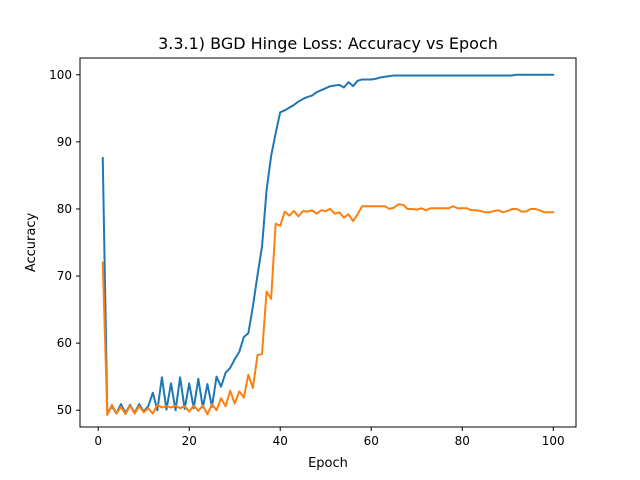  Describe the element at coordinates (60, 75) in the screenshot. I see `y-tick-label: 100` at that location.